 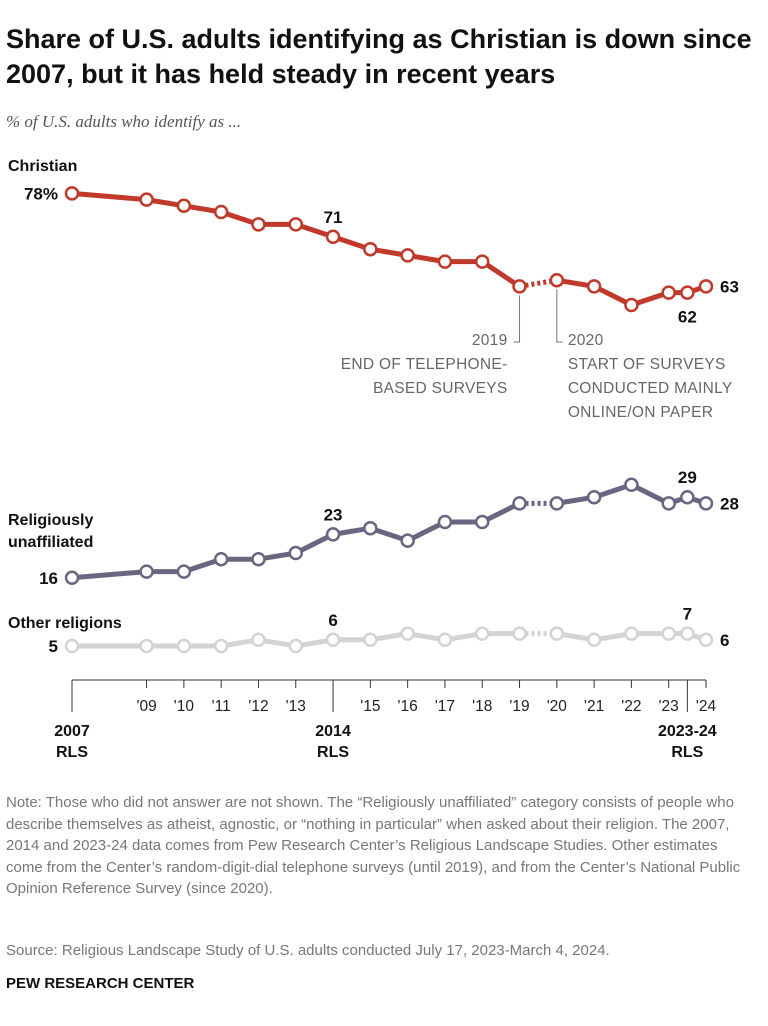 I want to click on series-name: Other religions, so click(x=65, y=623).